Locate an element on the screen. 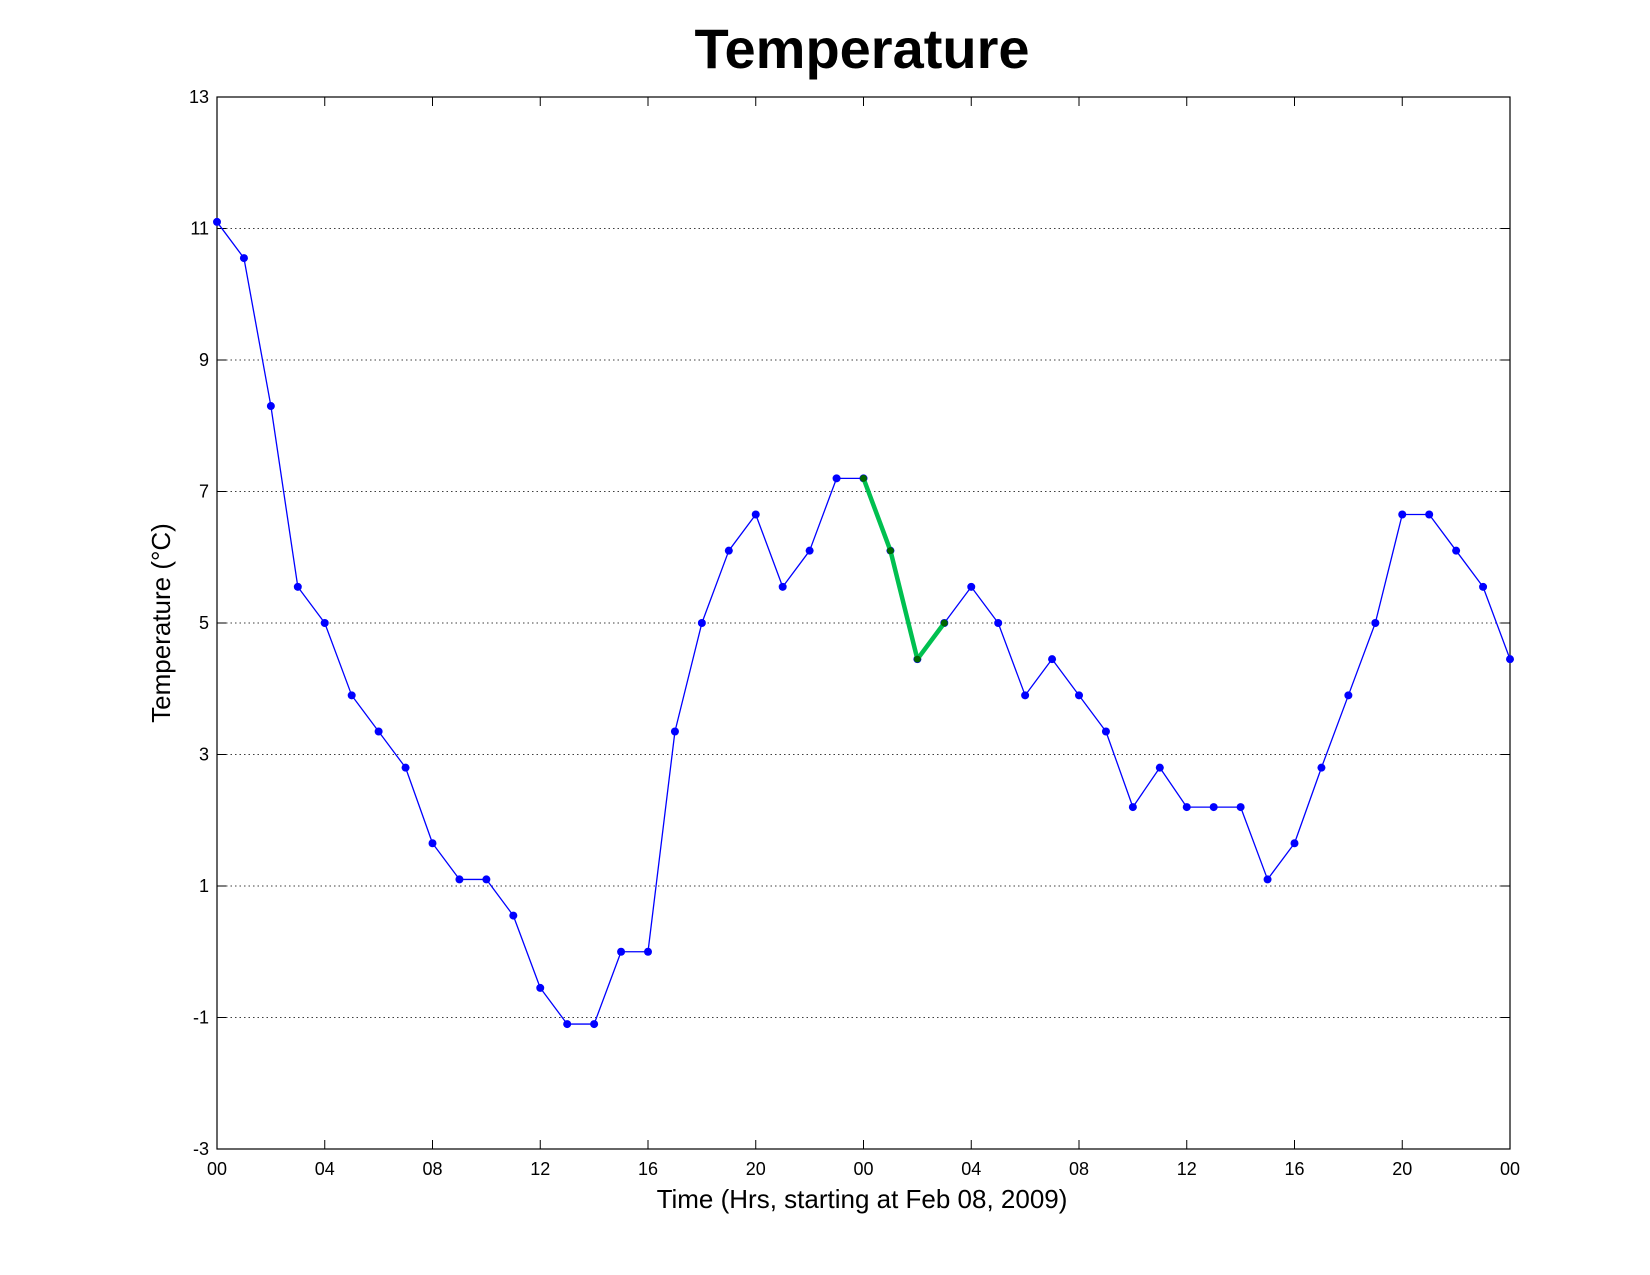 The image size is (1650, 1275). y-tick-label: 11 is located at coordinates (199, 229).